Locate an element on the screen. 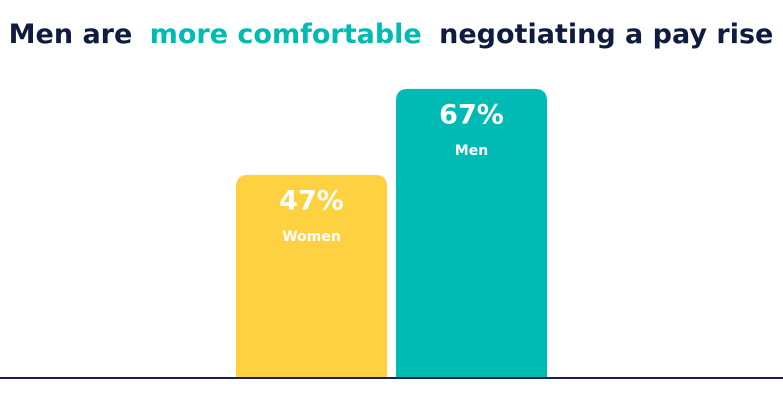 The height and width of the screenshot is (400, 783). title-part: negotiating a pay rise is located at coordinates (606, 34).